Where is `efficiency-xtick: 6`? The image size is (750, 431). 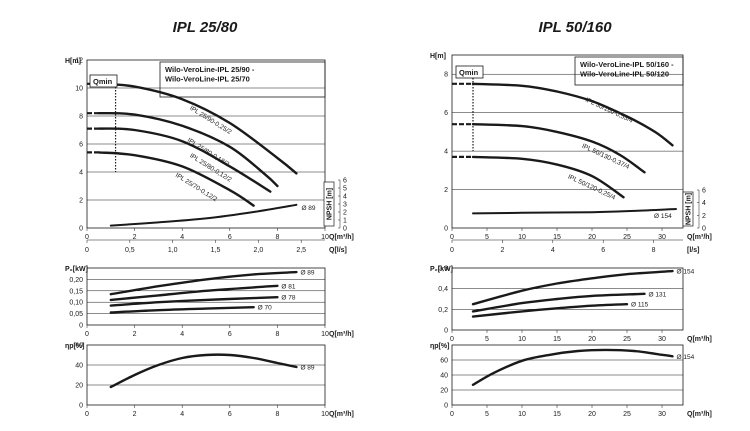 efficiency-xtick: 6 is located at coordinates (230, 414).